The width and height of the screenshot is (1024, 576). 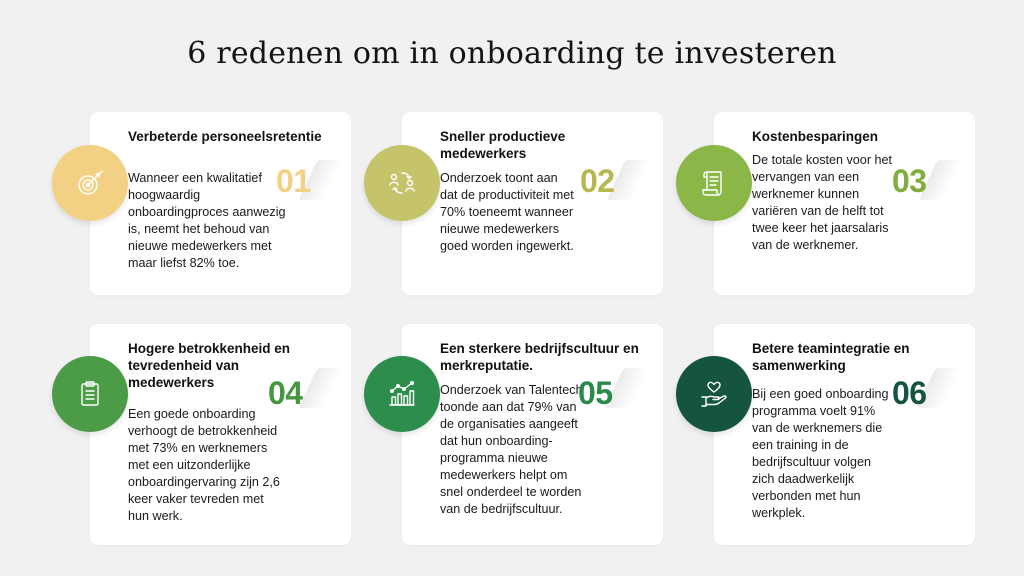 I want to click on card-number: 04, so click(x=285, y=393).